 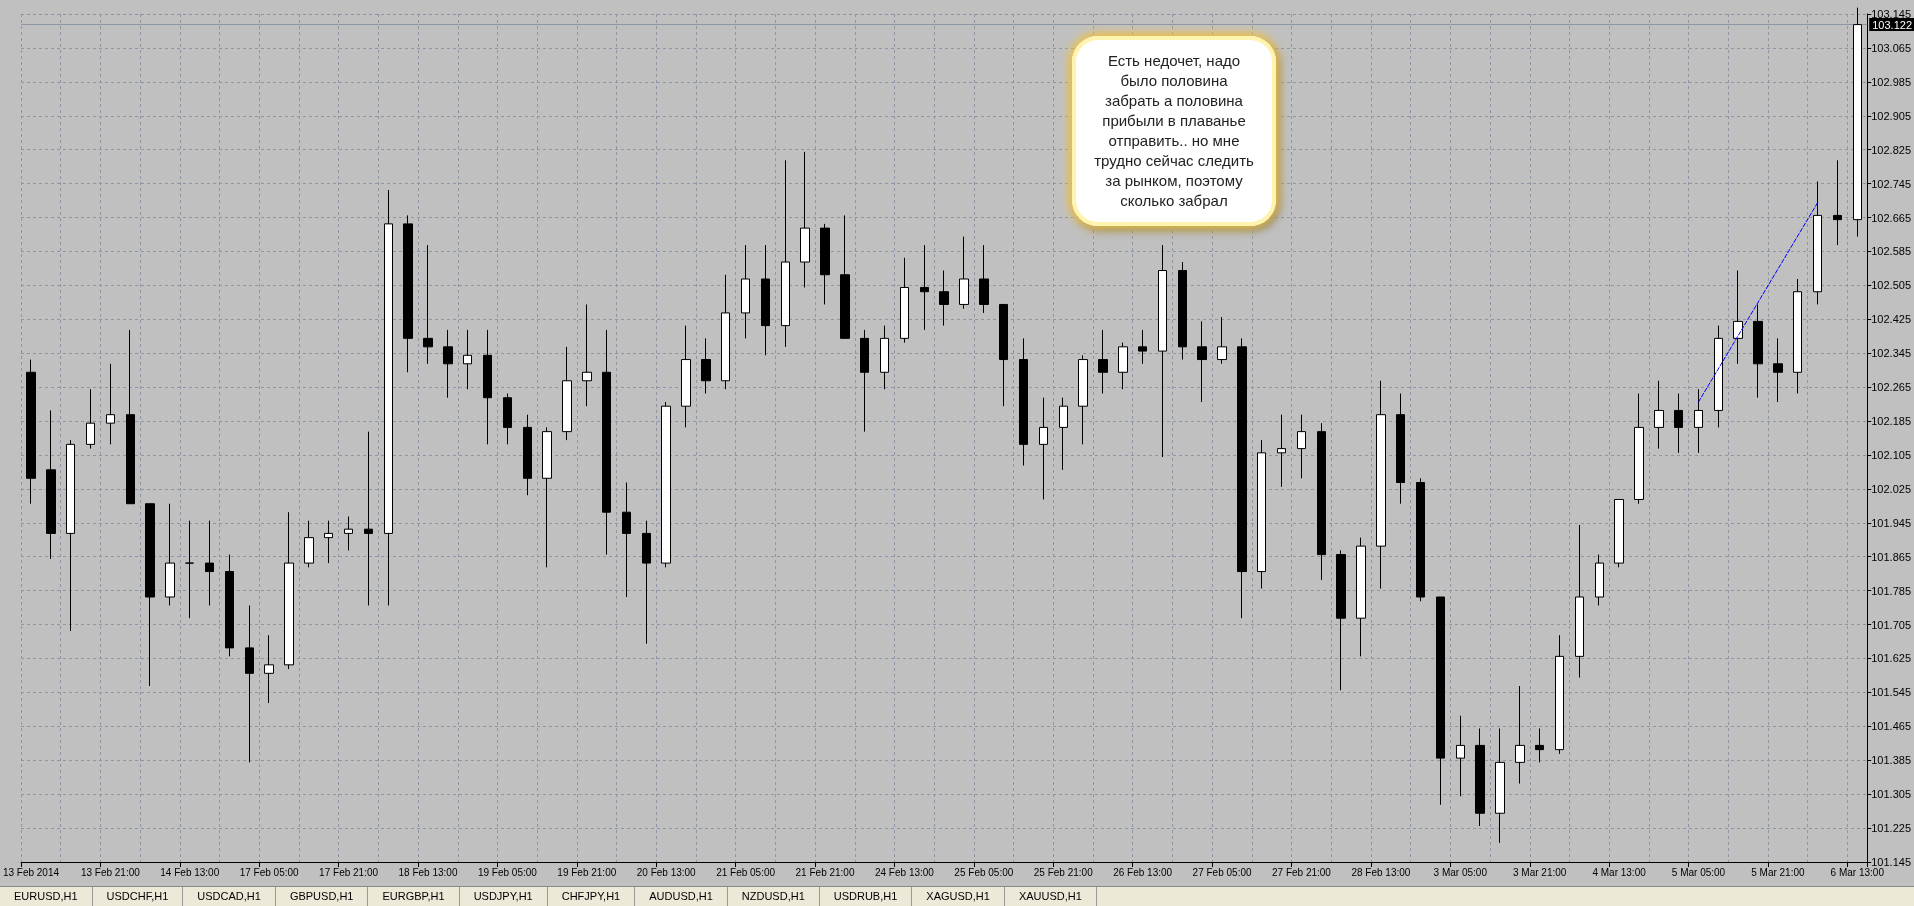 What do you see at coordinates (269, 872) in the screenshot?
I see `x-tick-label: 17 Feb 05:00` at bounding box center [269, 872].